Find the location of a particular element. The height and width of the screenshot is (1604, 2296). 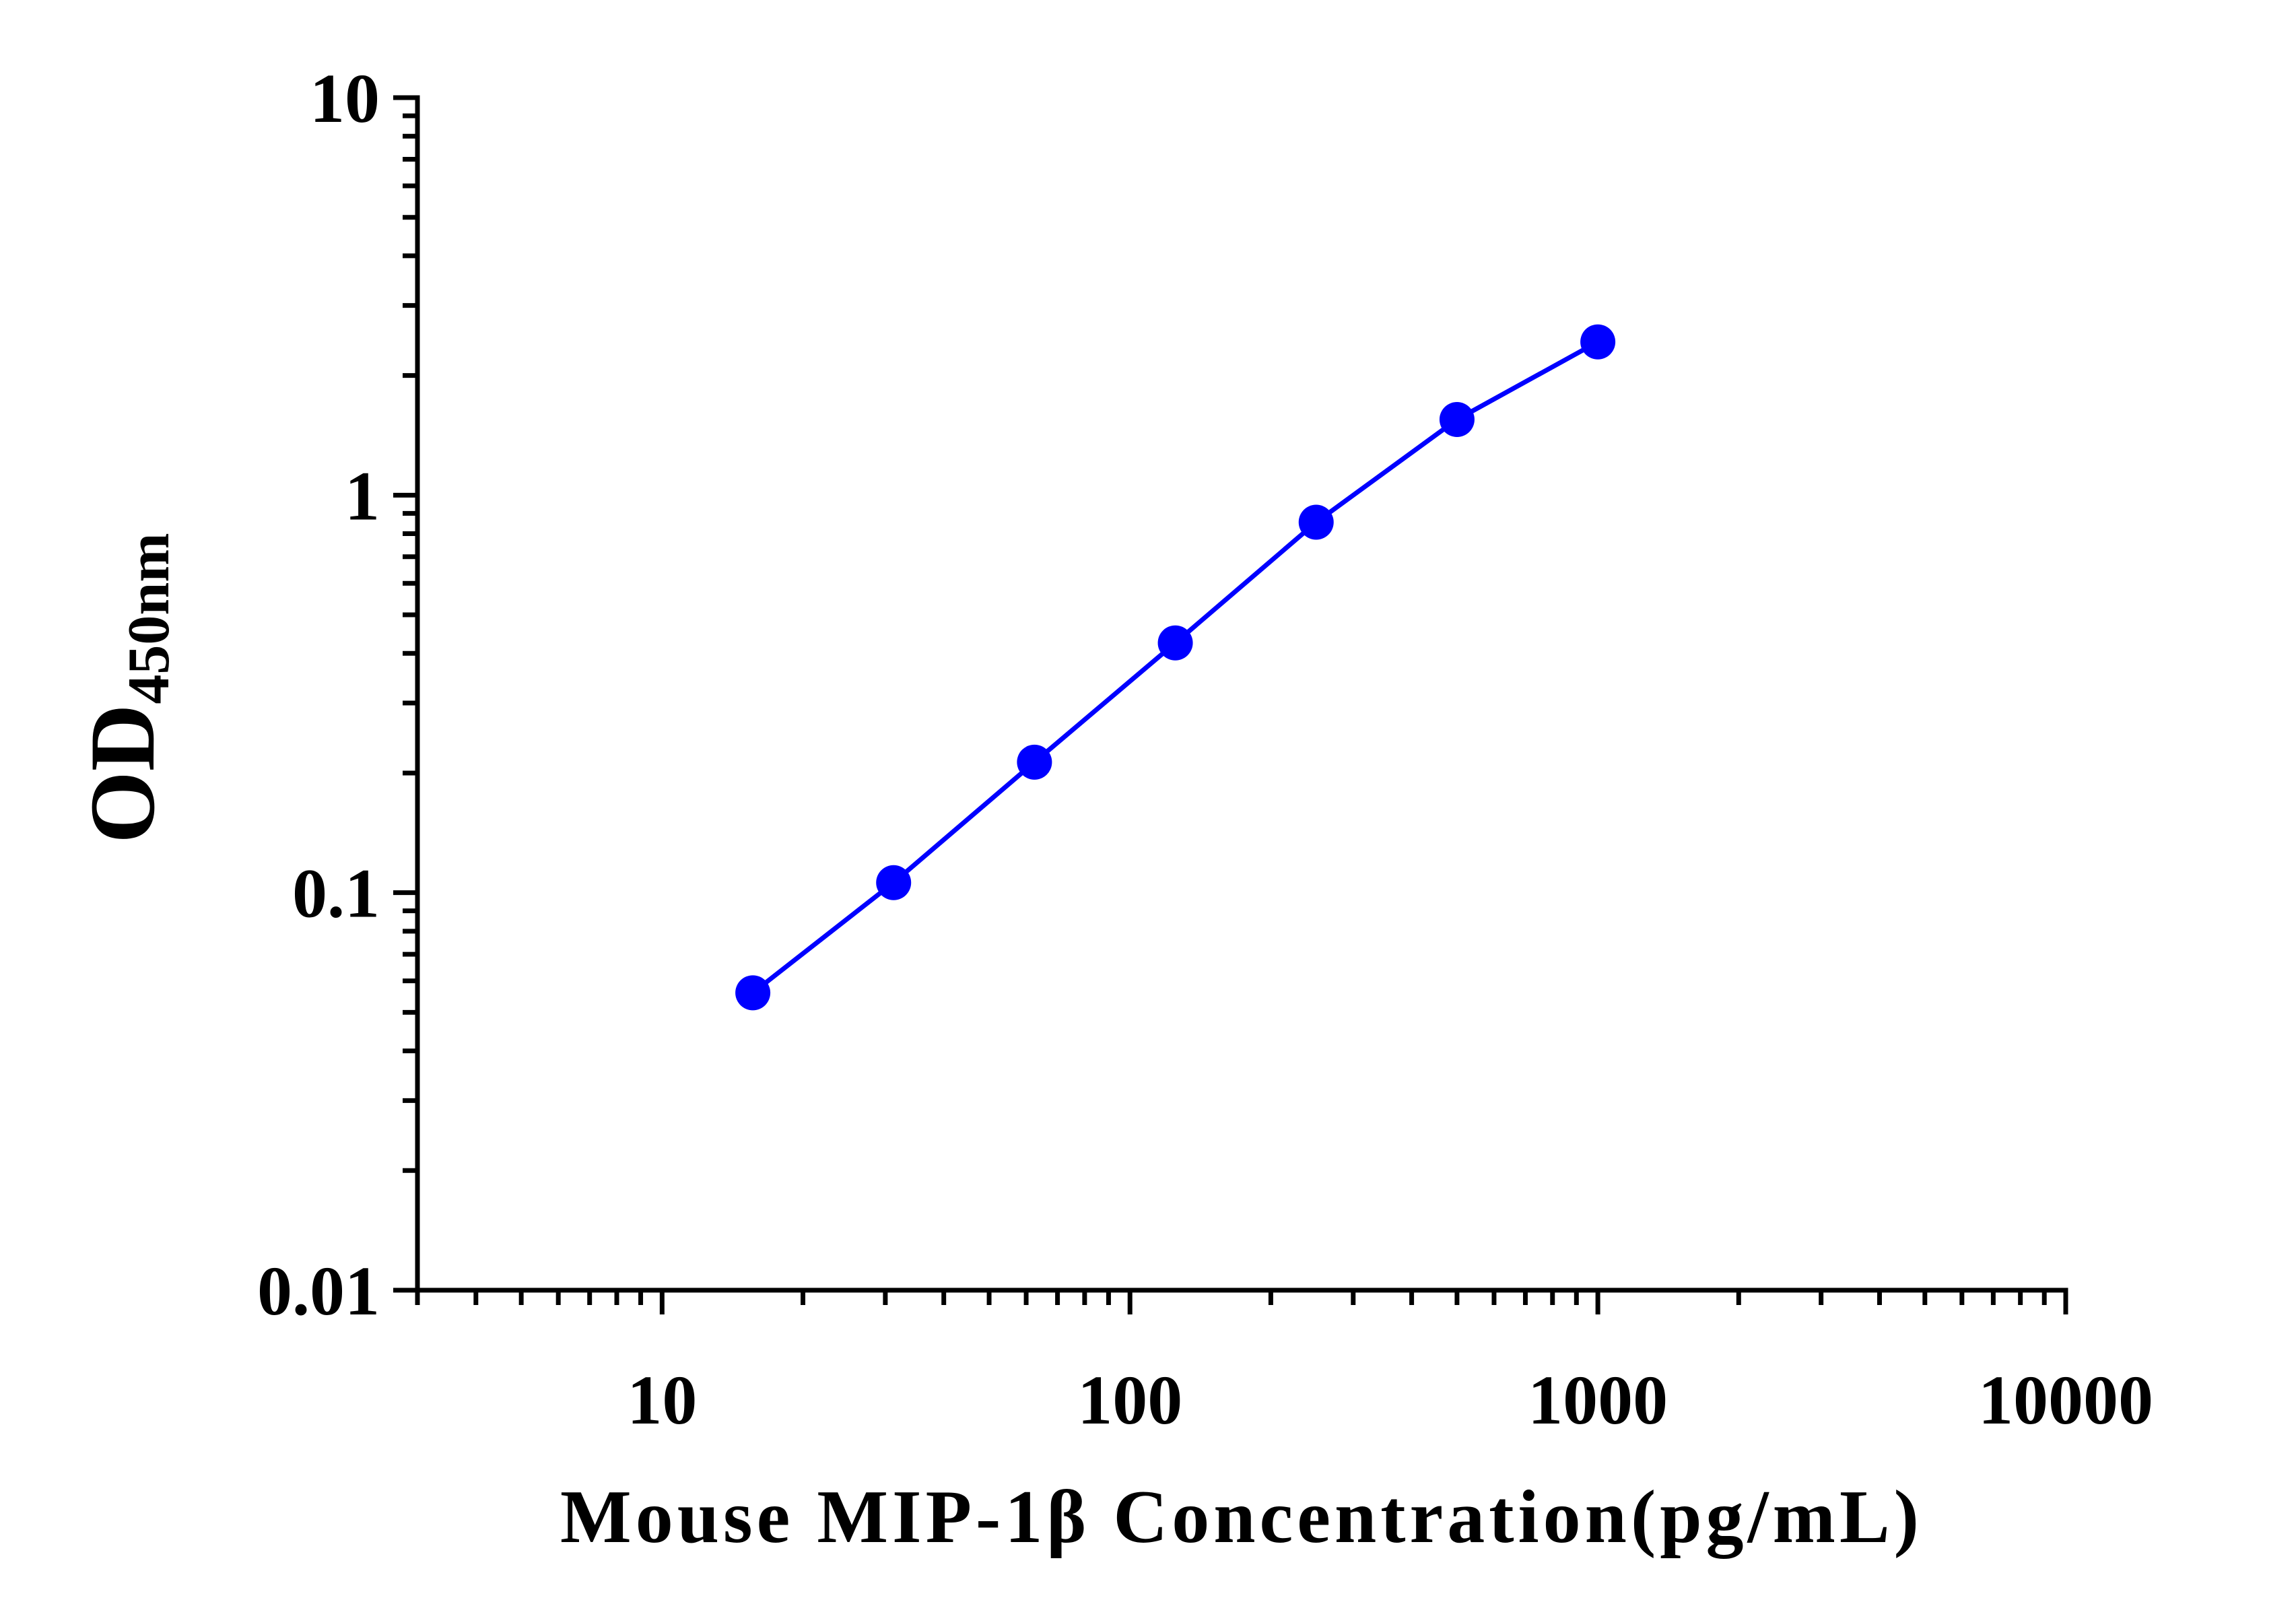

x-tick-label: 10 is located at coordinates (662, 1401).